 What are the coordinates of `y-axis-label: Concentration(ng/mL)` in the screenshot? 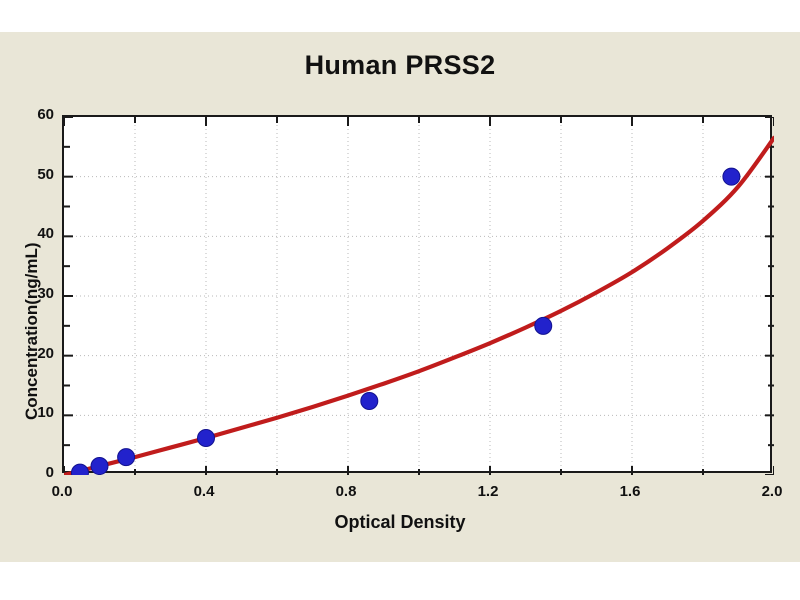 It's located at (31, 331).